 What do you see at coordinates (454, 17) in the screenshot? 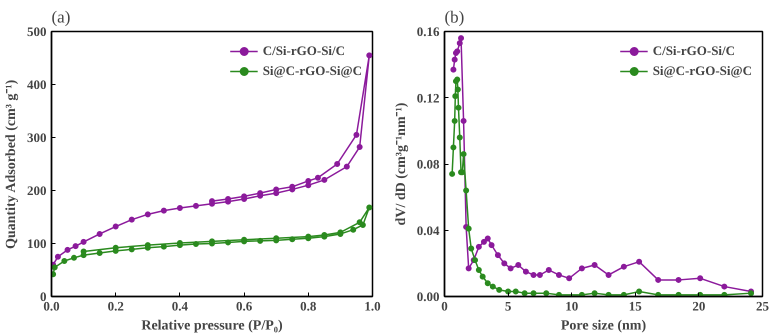
I see `chart-title: (b)` at bounding box center [454, 17].